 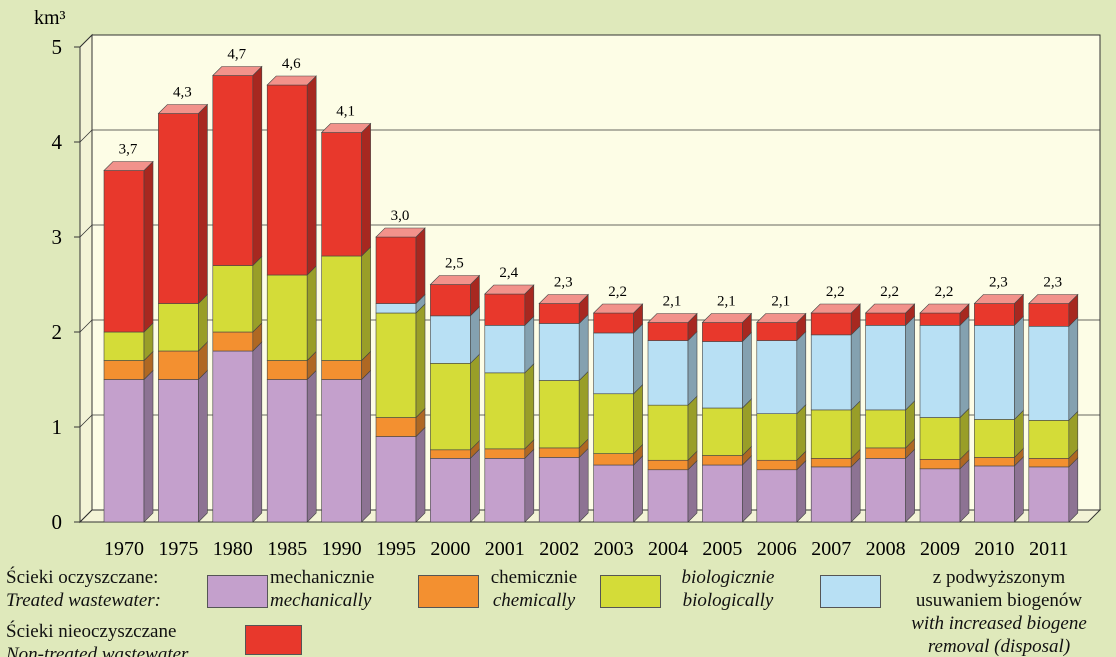 What do you see at coordinates (335, 589) in the screenshot?
I see `legend-entry: mechanicznie mechanically` at bounding box center [335, 589].